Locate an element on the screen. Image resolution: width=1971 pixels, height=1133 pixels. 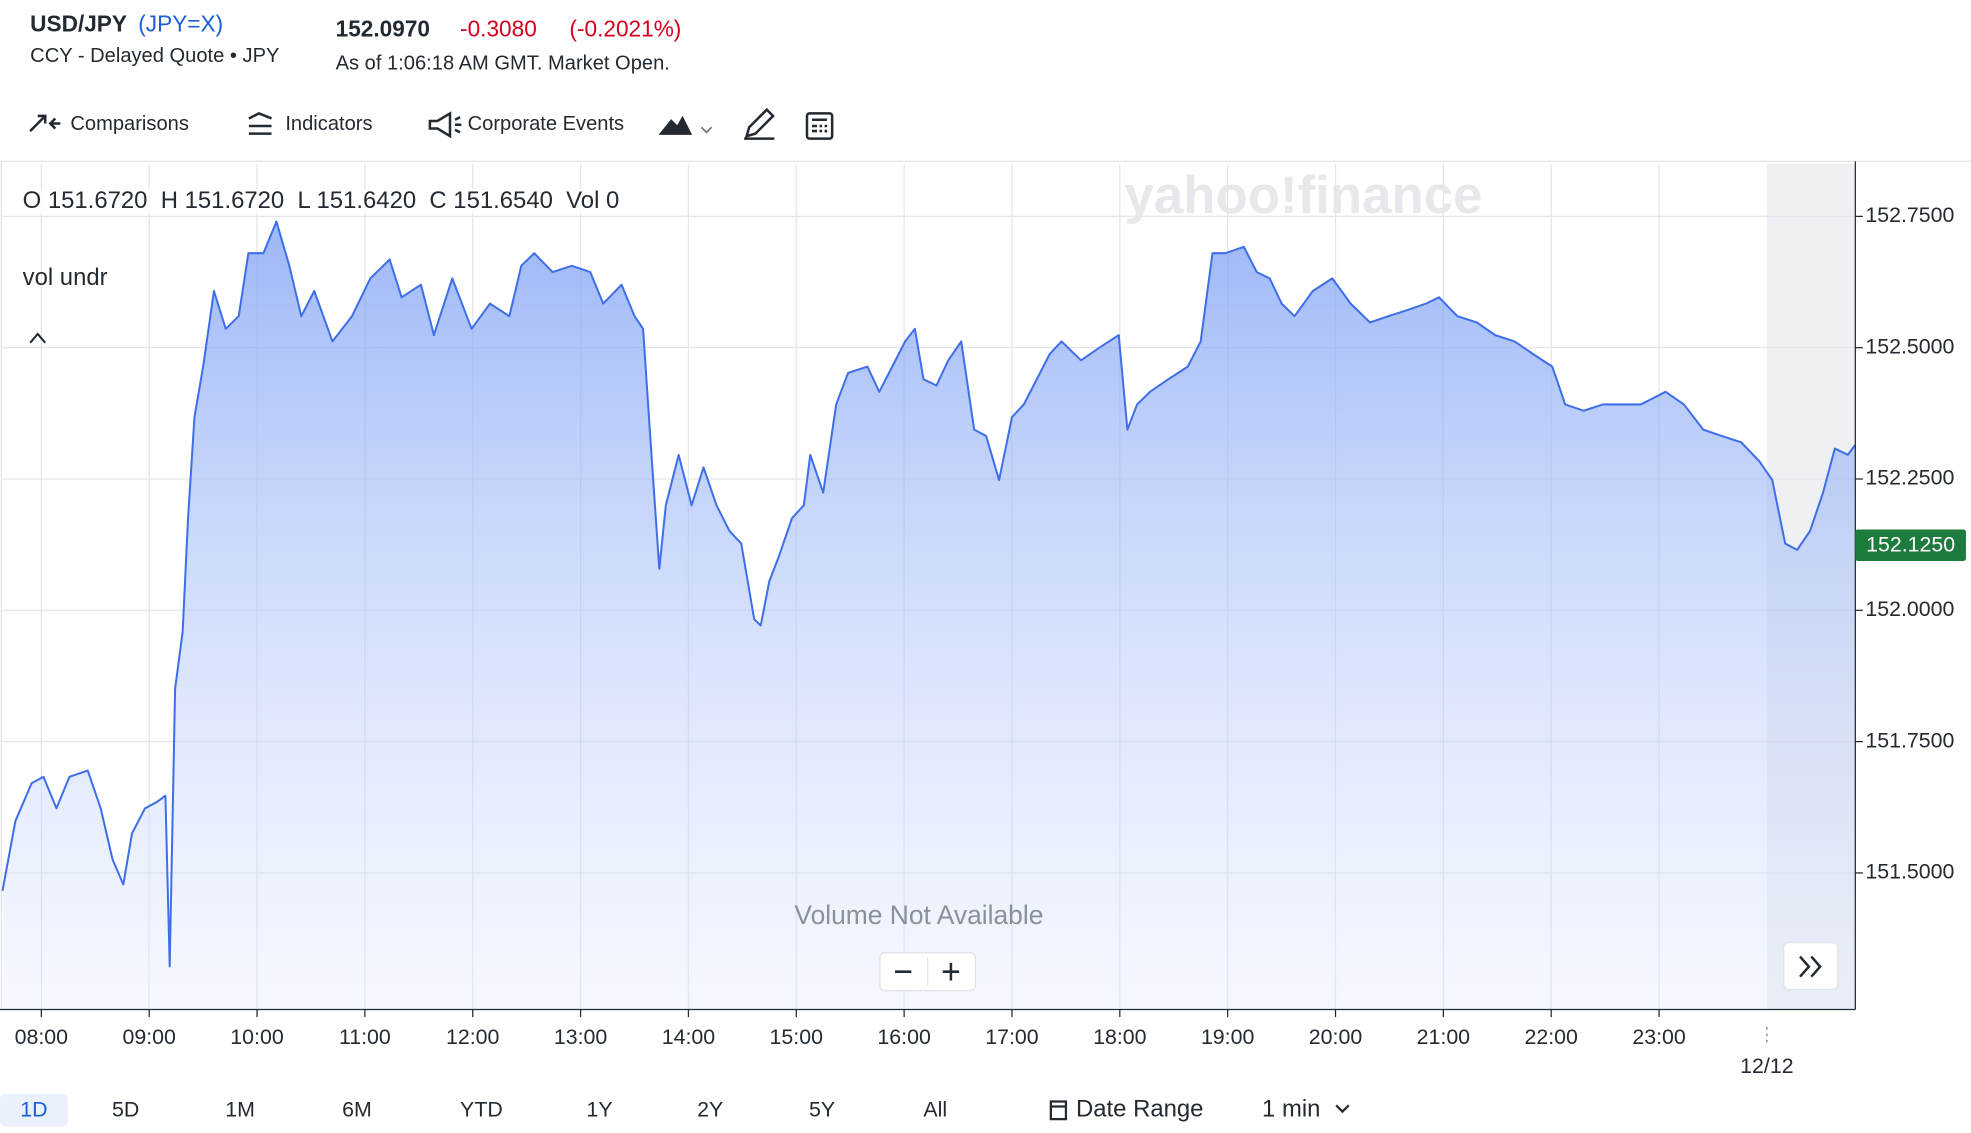
y-tick-label: 151.7500 is located at coordinates (1909, 740).